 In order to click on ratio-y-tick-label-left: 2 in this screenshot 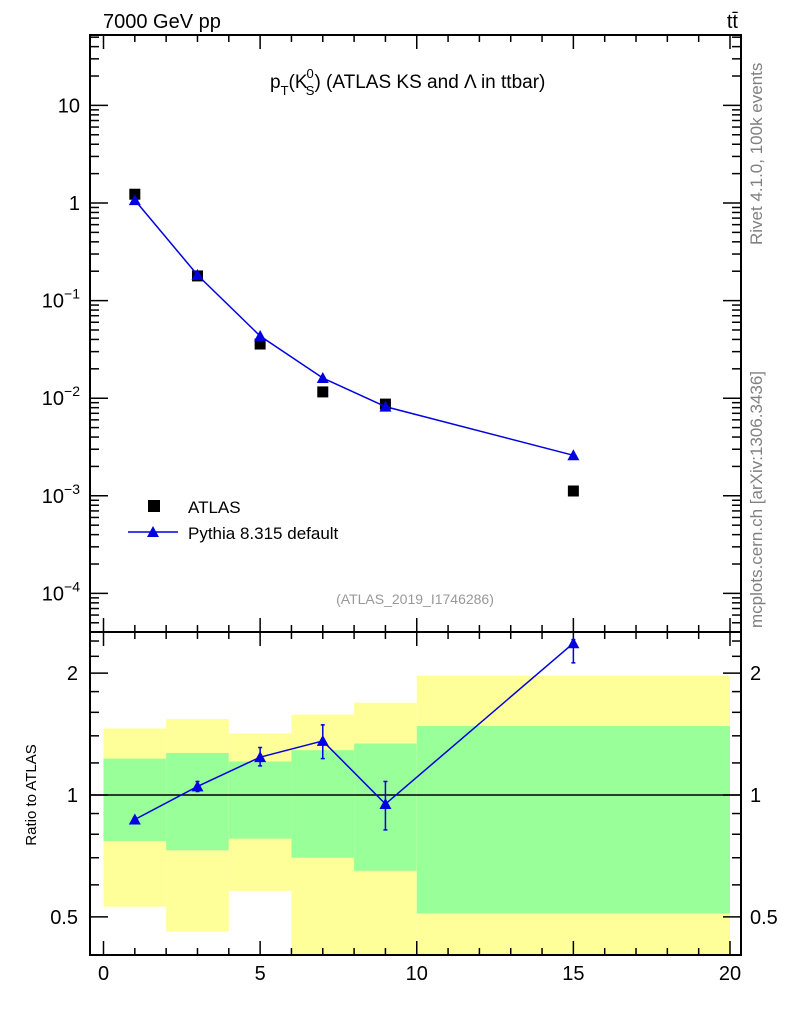, I will do `click(72, 674)`.